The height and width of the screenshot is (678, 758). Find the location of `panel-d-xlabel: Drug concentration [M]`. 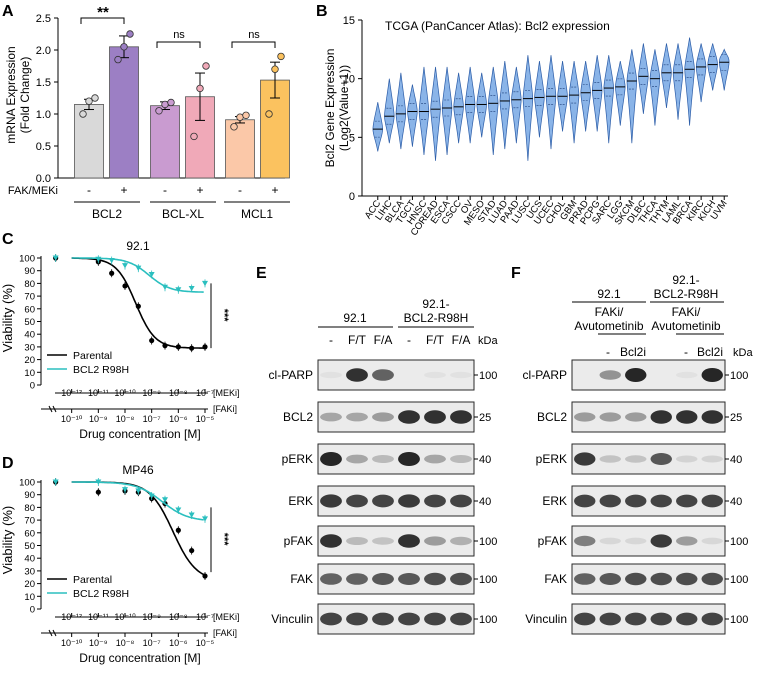

panel-d-xlabel: Drug concentration [M] is located at coordinates (139, 658).